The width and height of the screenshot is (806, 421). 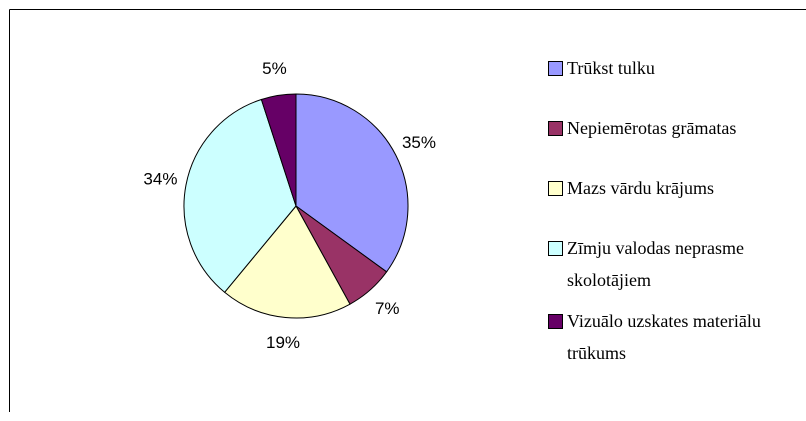 I want to click on legend-item: Vizuālo uzskates materiālu trūkums, so click(x=676, y=337).